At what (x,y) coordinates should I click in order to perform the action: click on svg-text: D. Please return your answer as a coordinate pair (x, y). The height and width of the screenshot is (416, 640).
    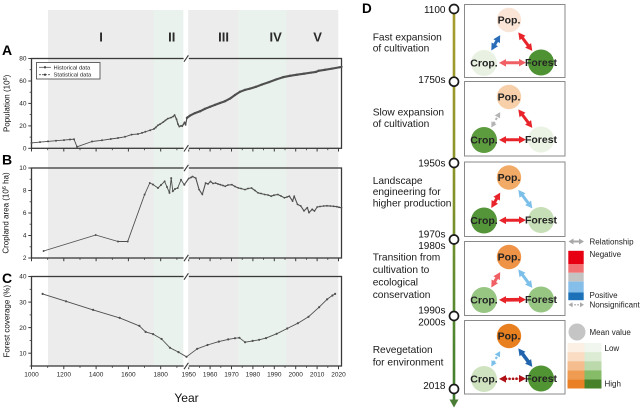
    Looking at the image, I should click on (367, 8).